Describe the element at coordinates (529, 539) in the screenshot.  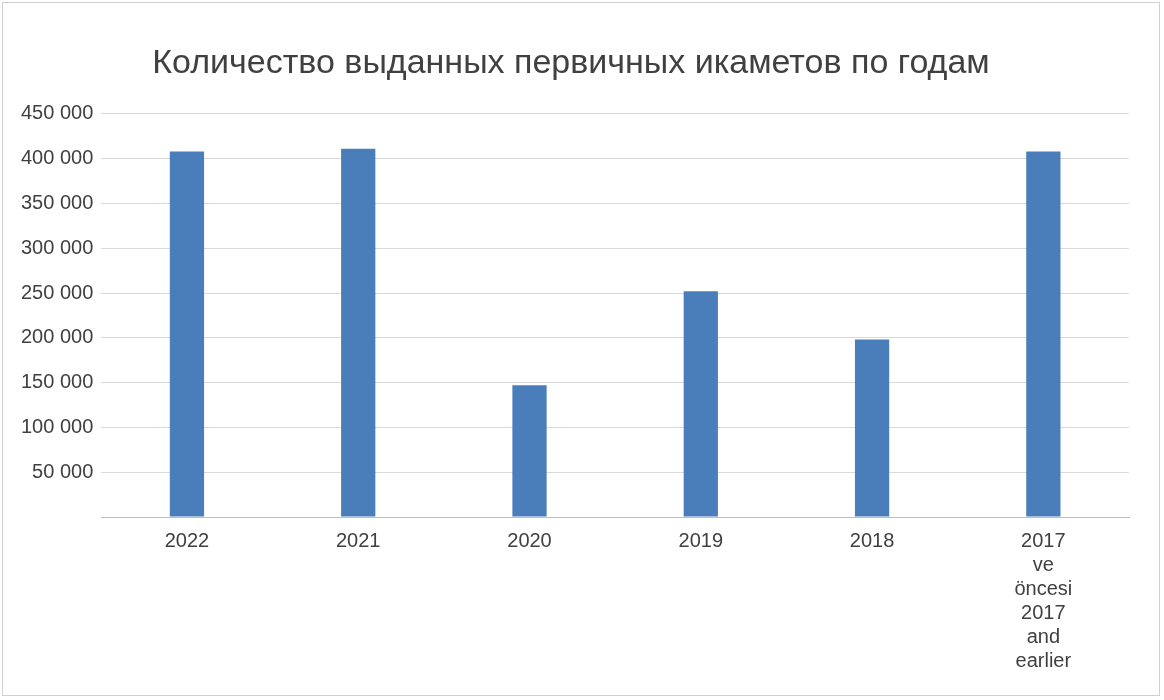
I see `x-tick-label: 2020` at that location.